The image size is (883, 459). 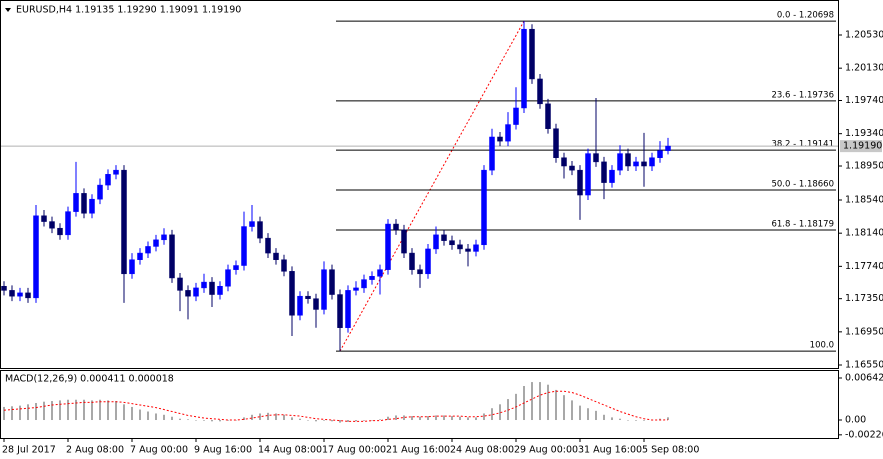 I want to click on fib-label: 23.6 - 1.19736, so click(x=802, y=95).